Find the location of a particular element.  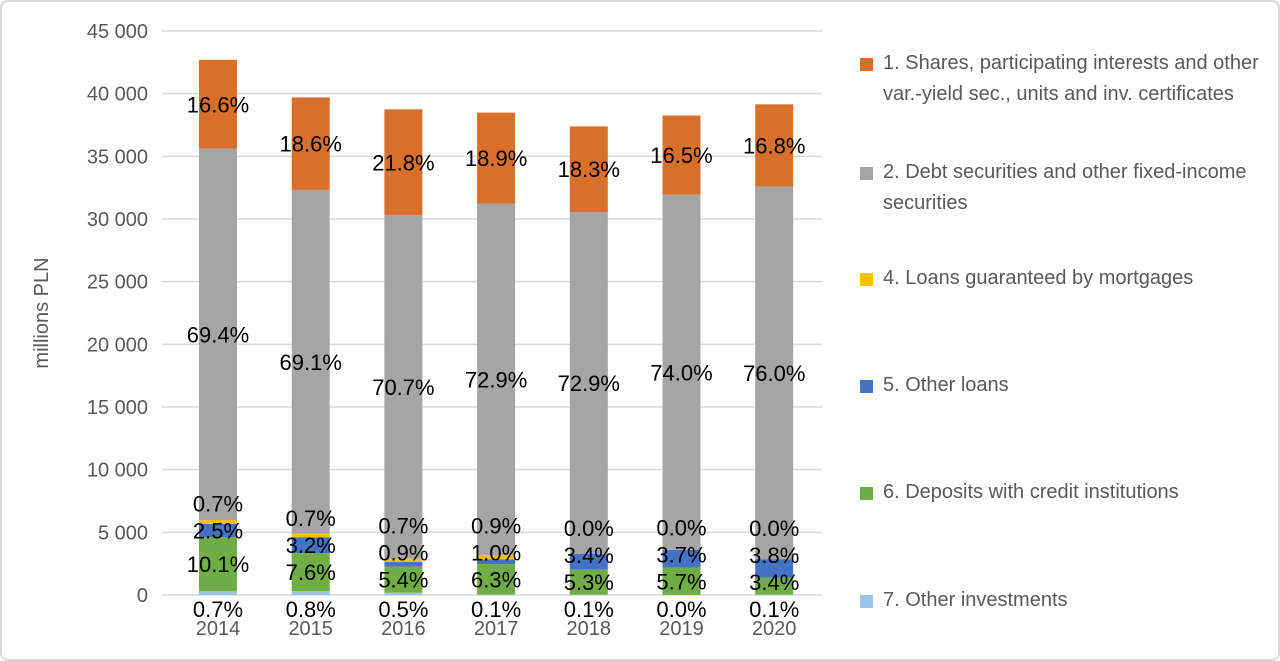

data-label: 76.0% is located at coordinates (774, 373).